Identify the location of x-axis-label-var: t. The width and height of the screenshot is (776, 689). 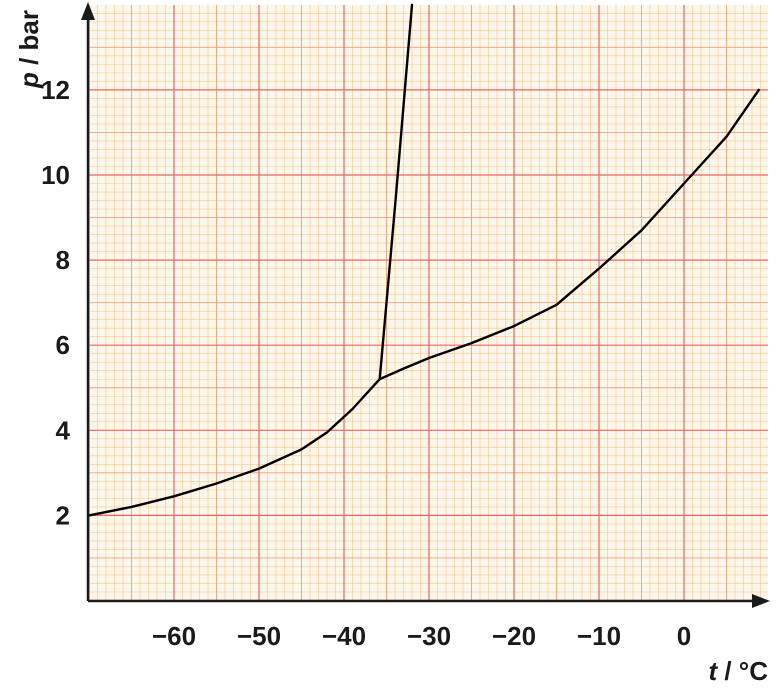
(713, 671).